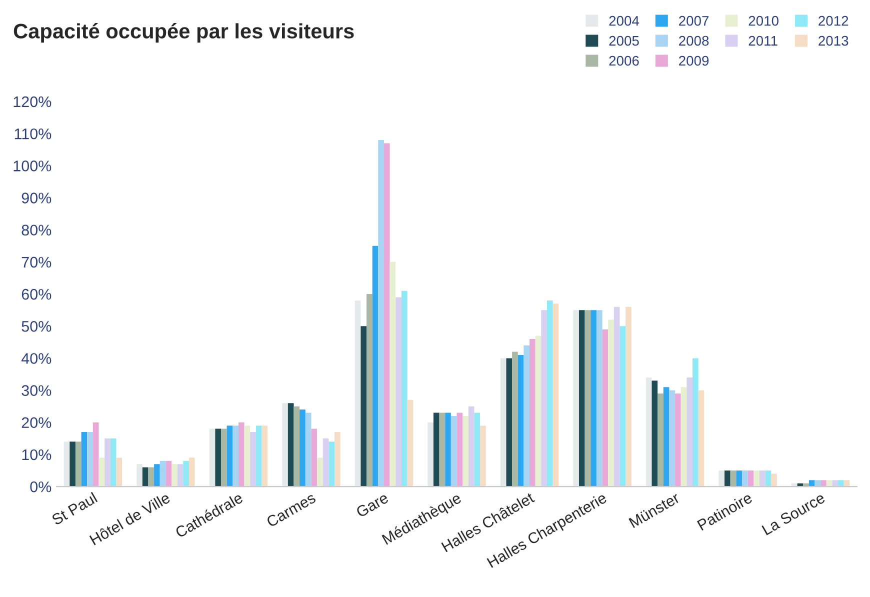  What do you see at coordinates (37, 326) in the screenshot?
I see `y-tick-label: 50%` at bounding box center [37, 326].